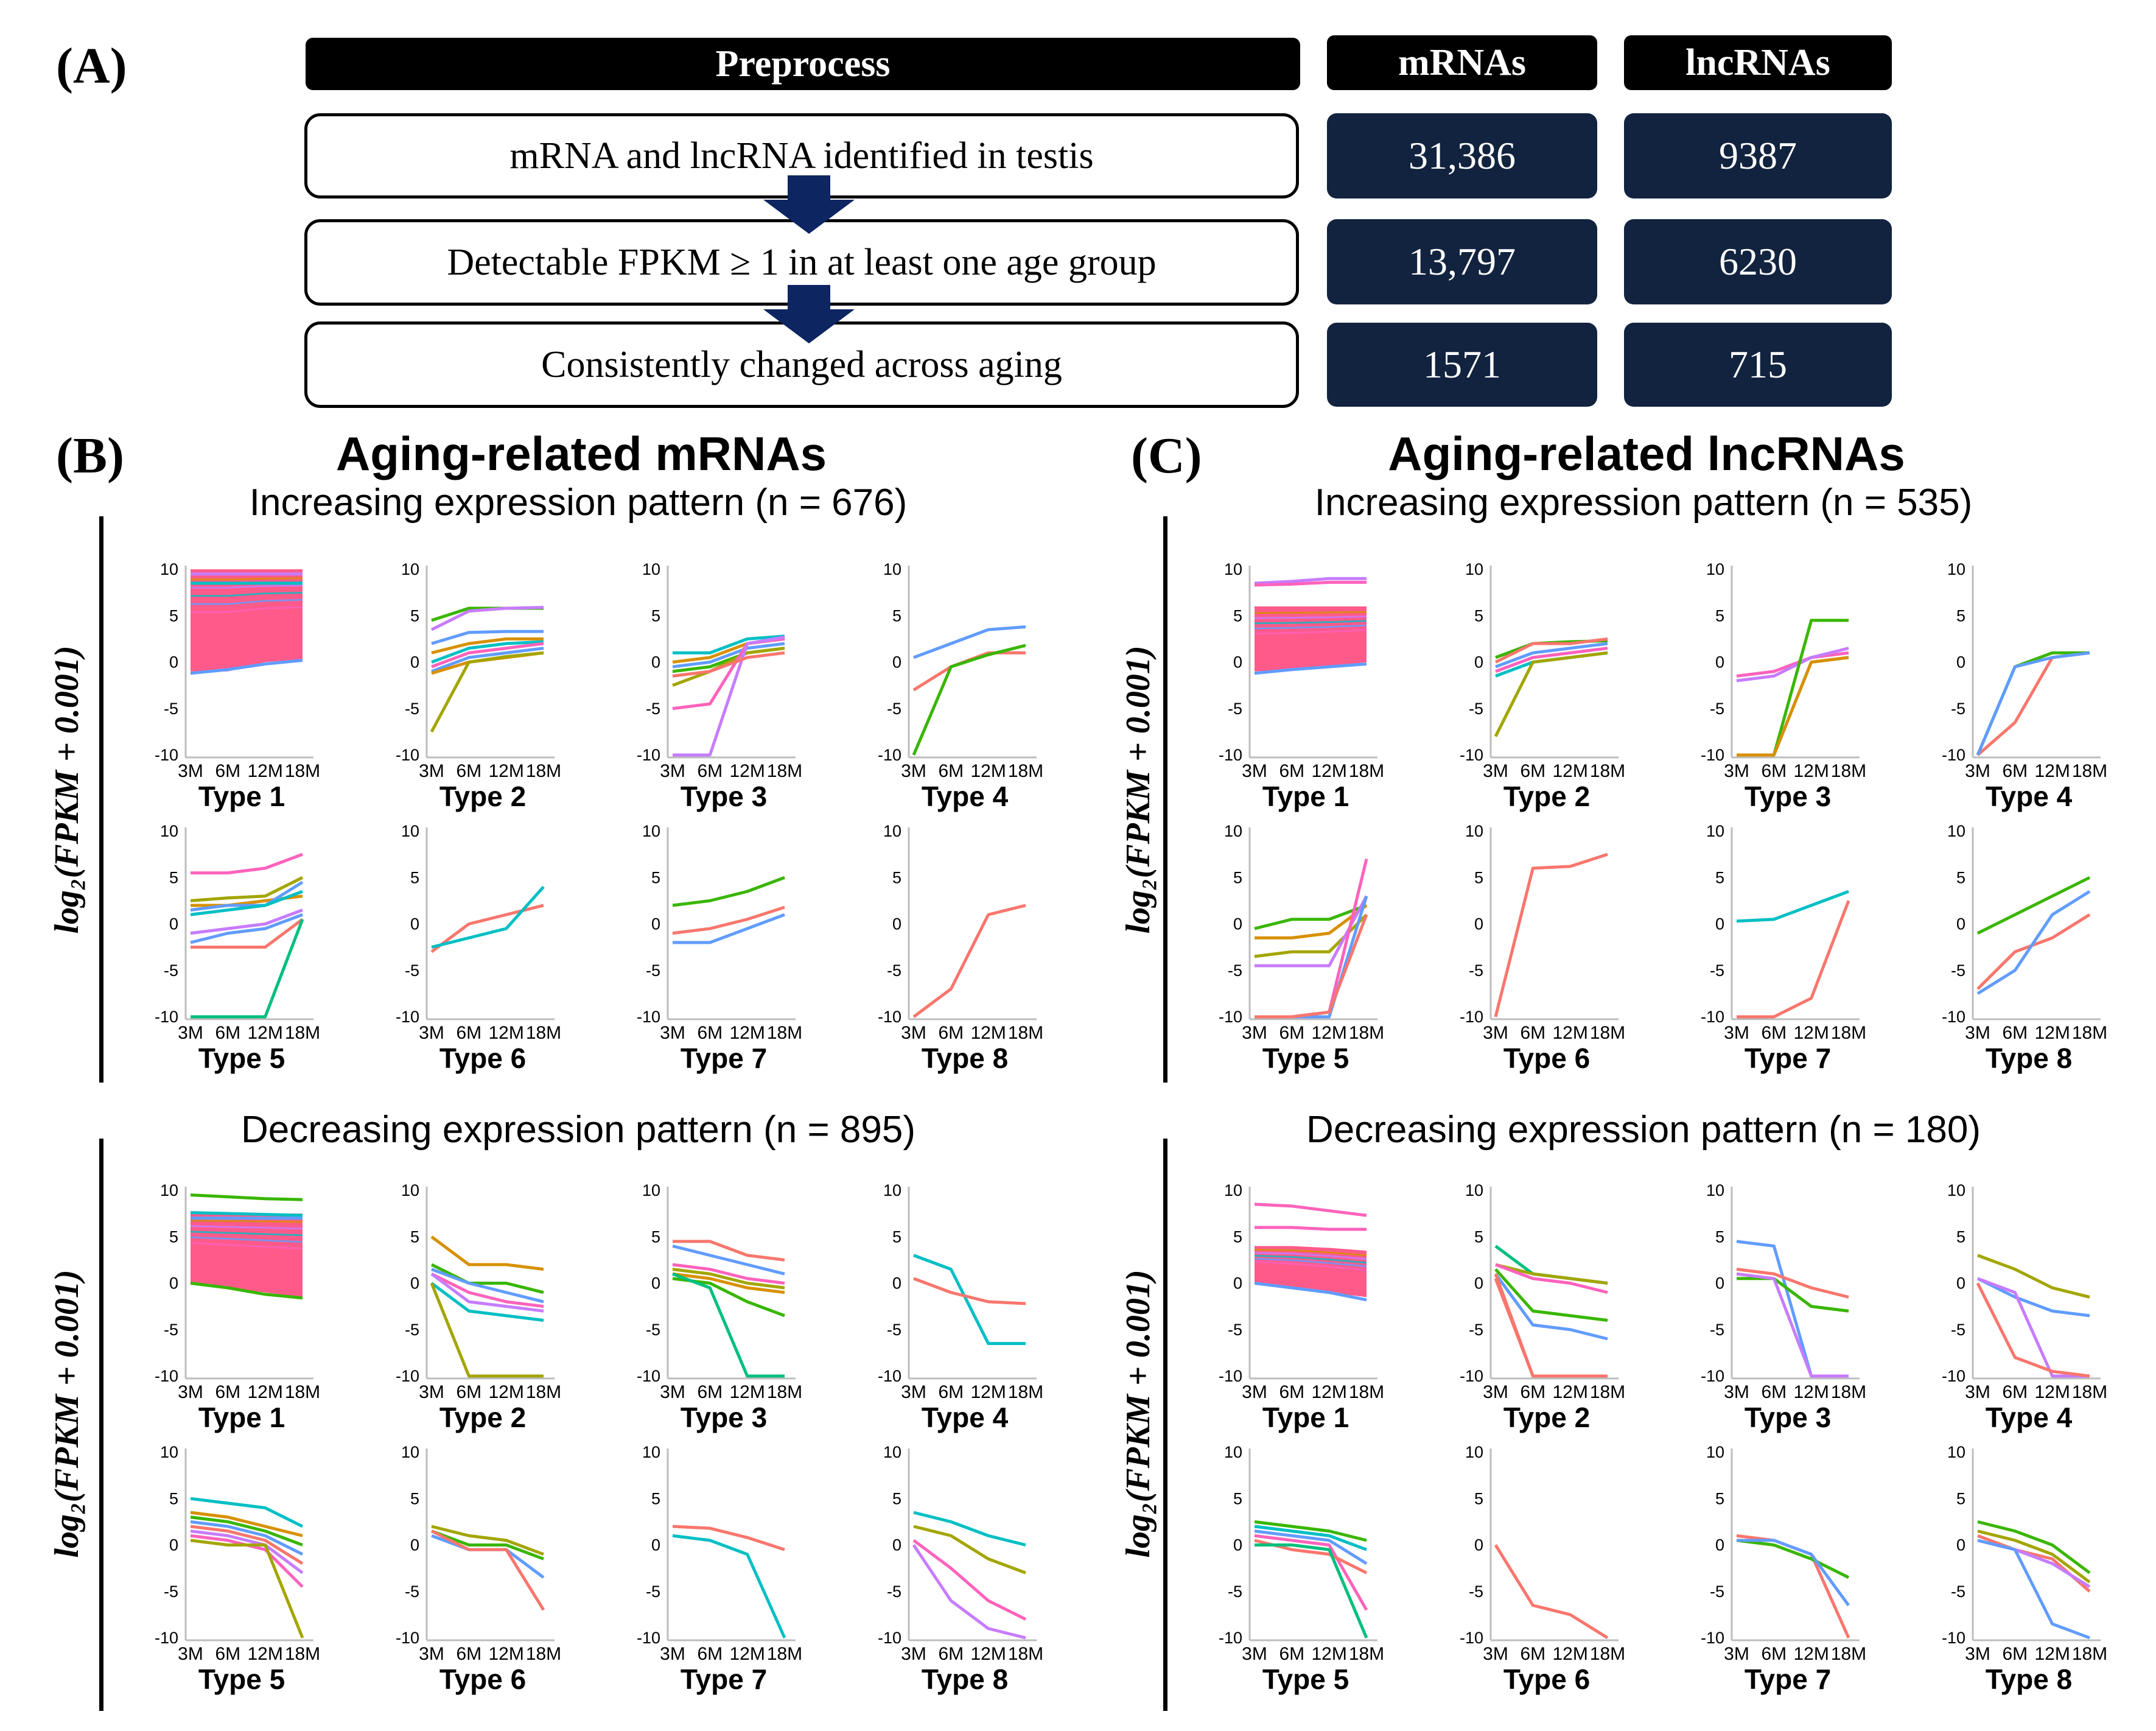  Describe the element at coordinates (965, 1417) in the screenshot. I see `type-label: Type 4` at that location.